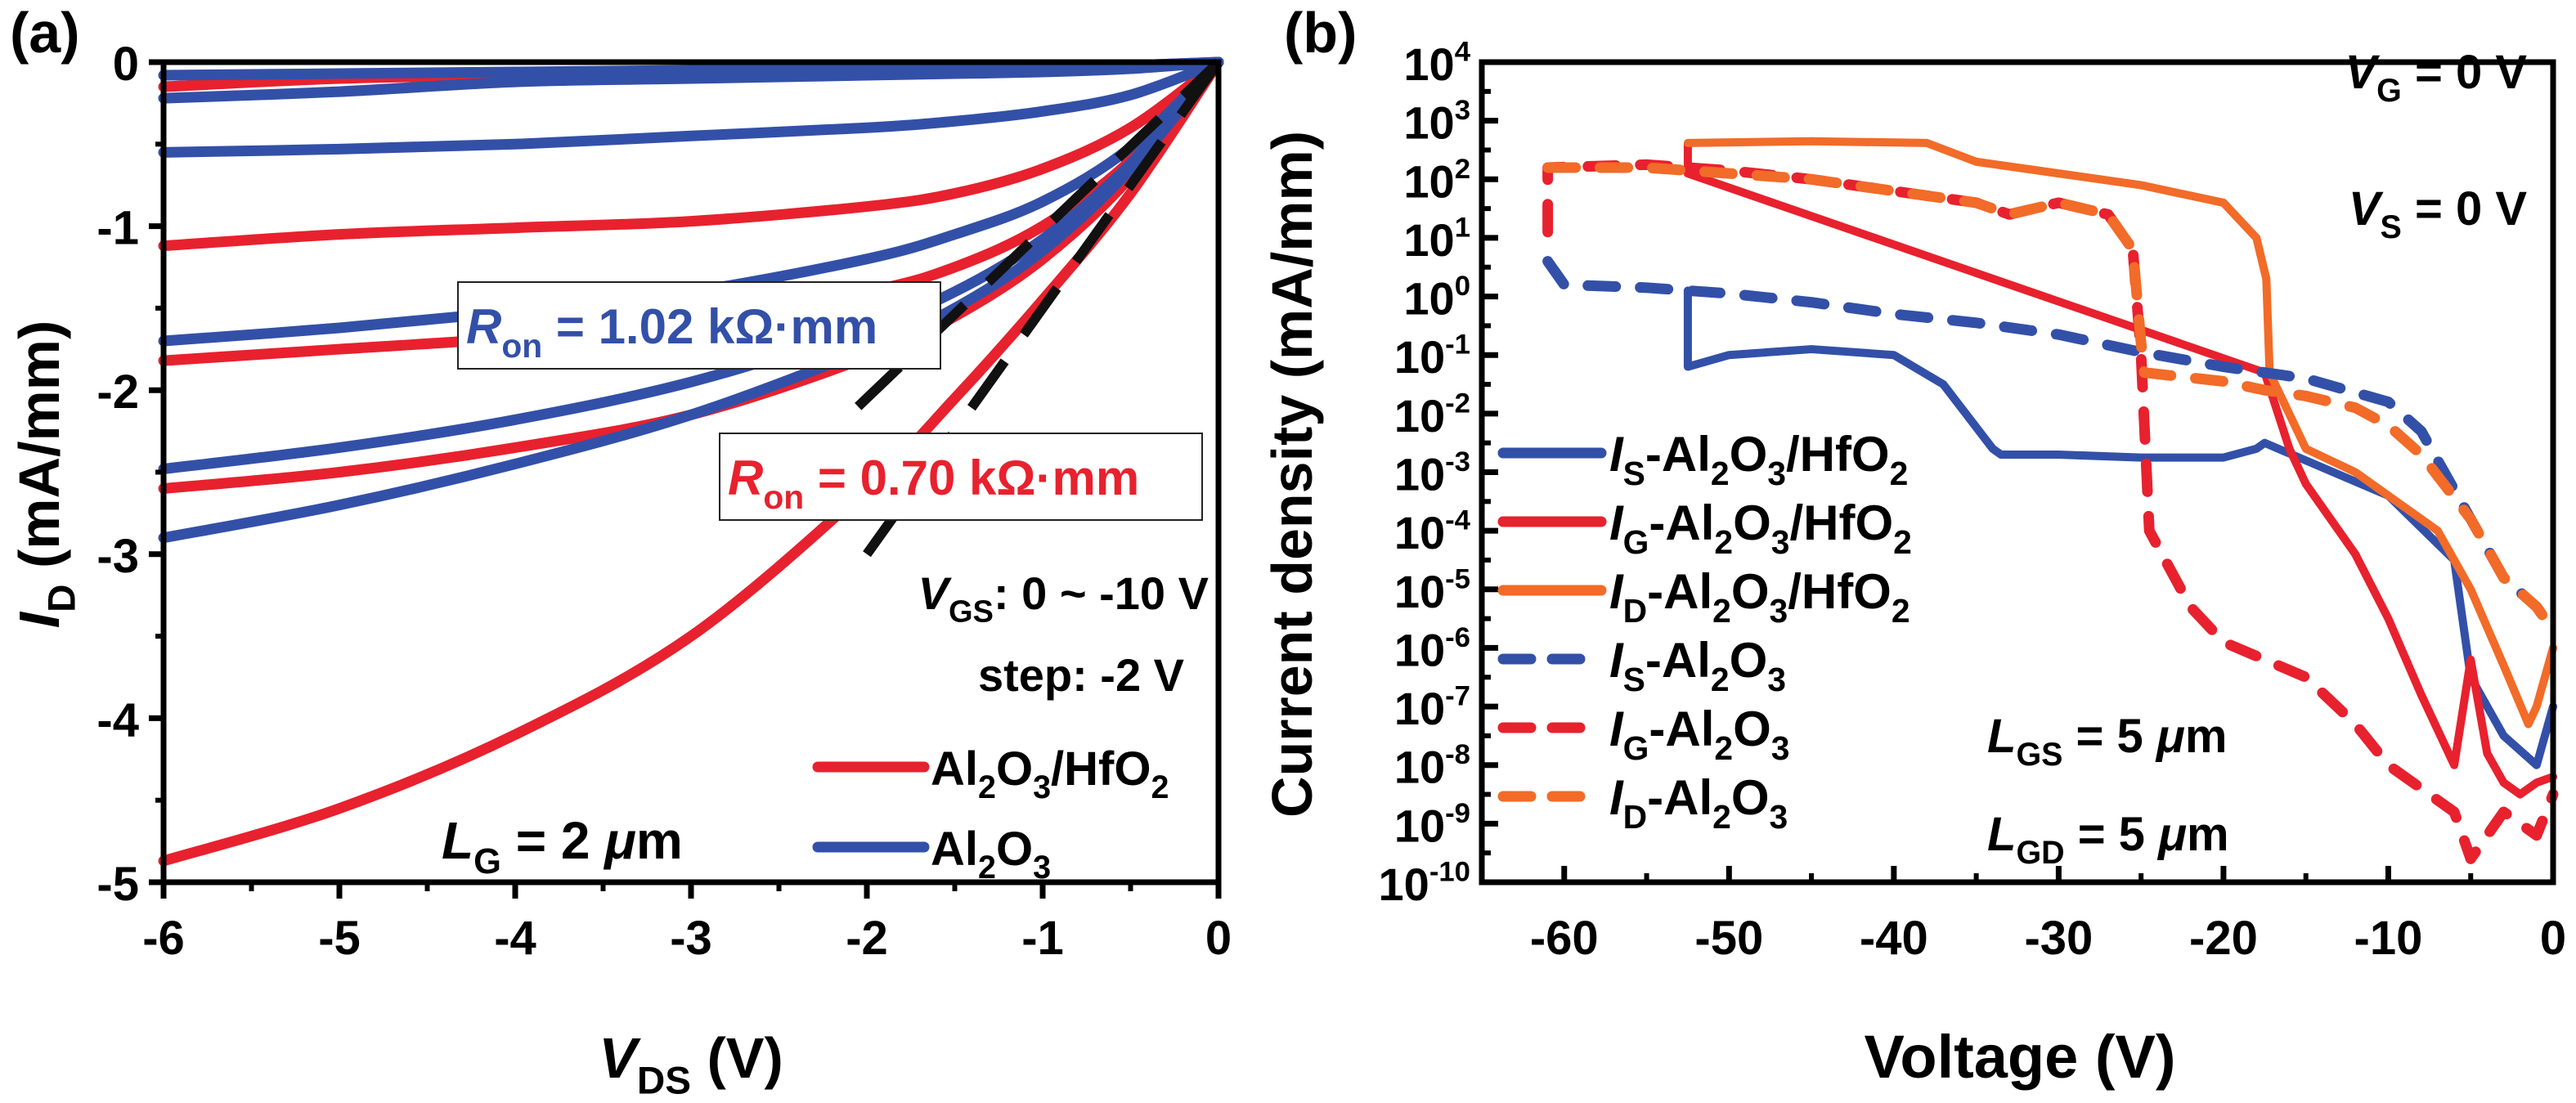 Image resolution: width=2576 pixels, height=1103 pixels. Describe the element at coordinates (1432, 415) in the screenshot. I see `y-tick-label-b: 10⁻²` at that location.